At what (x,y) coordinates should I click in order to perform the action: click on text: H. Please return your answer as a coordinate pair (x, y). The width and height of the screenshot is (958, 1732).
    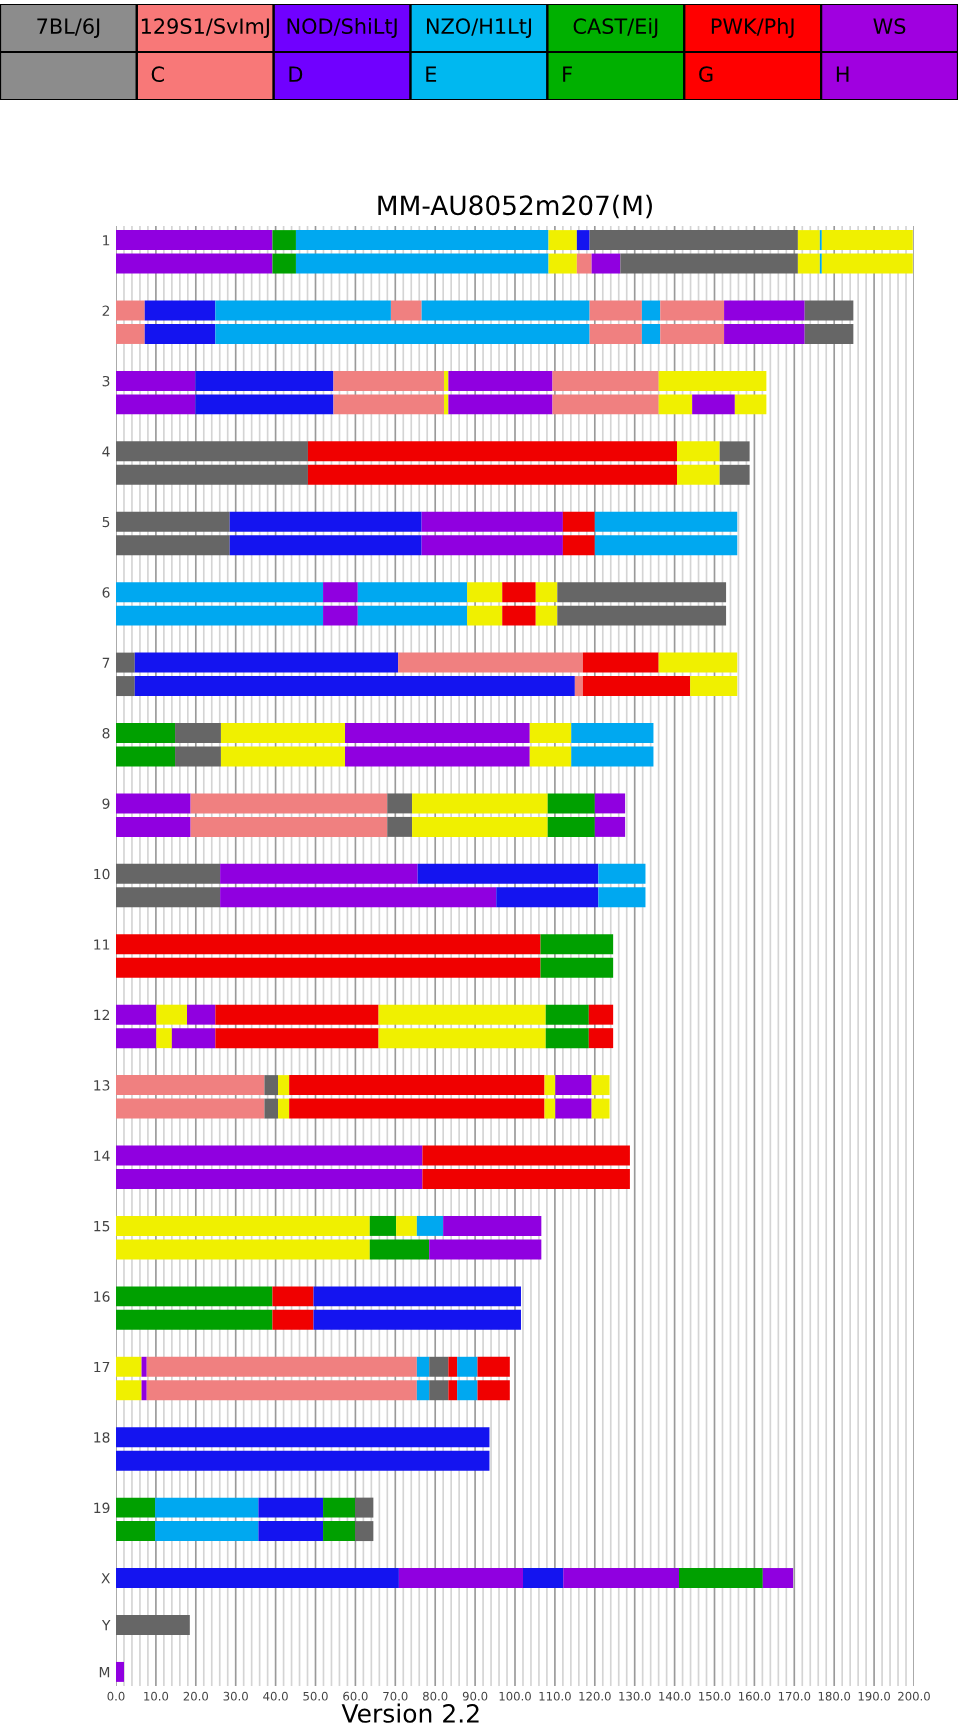
    Looking at the image, I should click on (842, 74).